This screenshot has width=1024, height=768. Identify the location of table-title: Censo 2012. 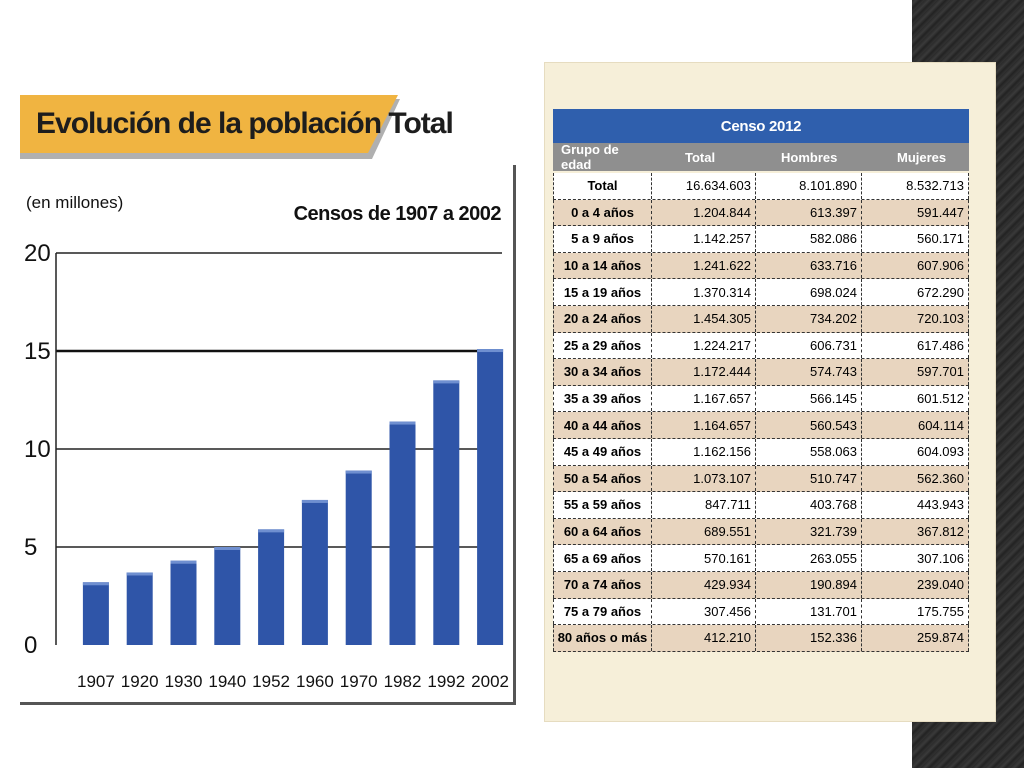
(761, 126).